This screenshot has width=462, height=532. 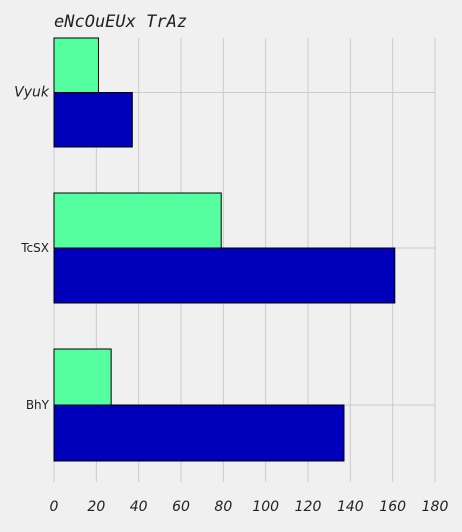 What do you see at coordinates (181, 507) in the screenshot?
I see `x-tick-label: 60` at bounding box center [181, 507].